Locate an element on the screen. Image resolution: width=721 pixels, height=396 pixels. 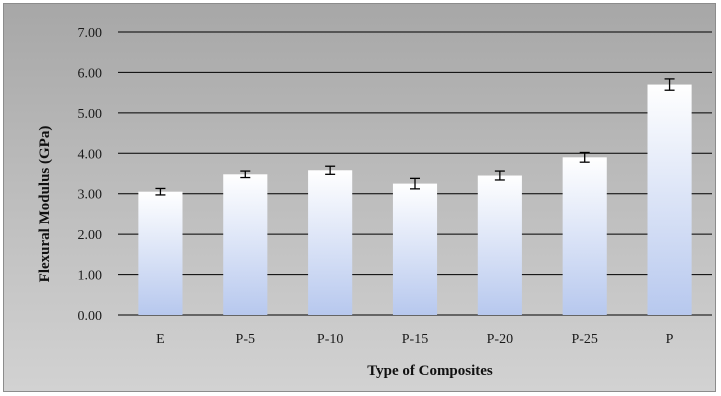
y-tick-label: 7.00 is located at coordinates (90, 33).